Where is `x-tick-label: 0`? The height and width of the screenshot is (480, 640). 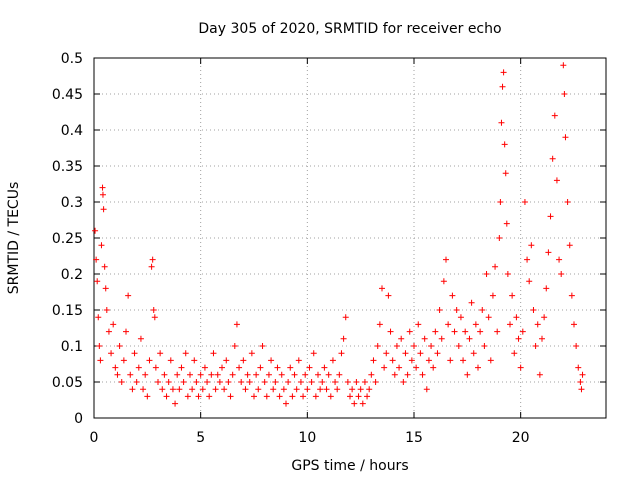
x-tick-label: 0 is located at coordinates (94, 438).